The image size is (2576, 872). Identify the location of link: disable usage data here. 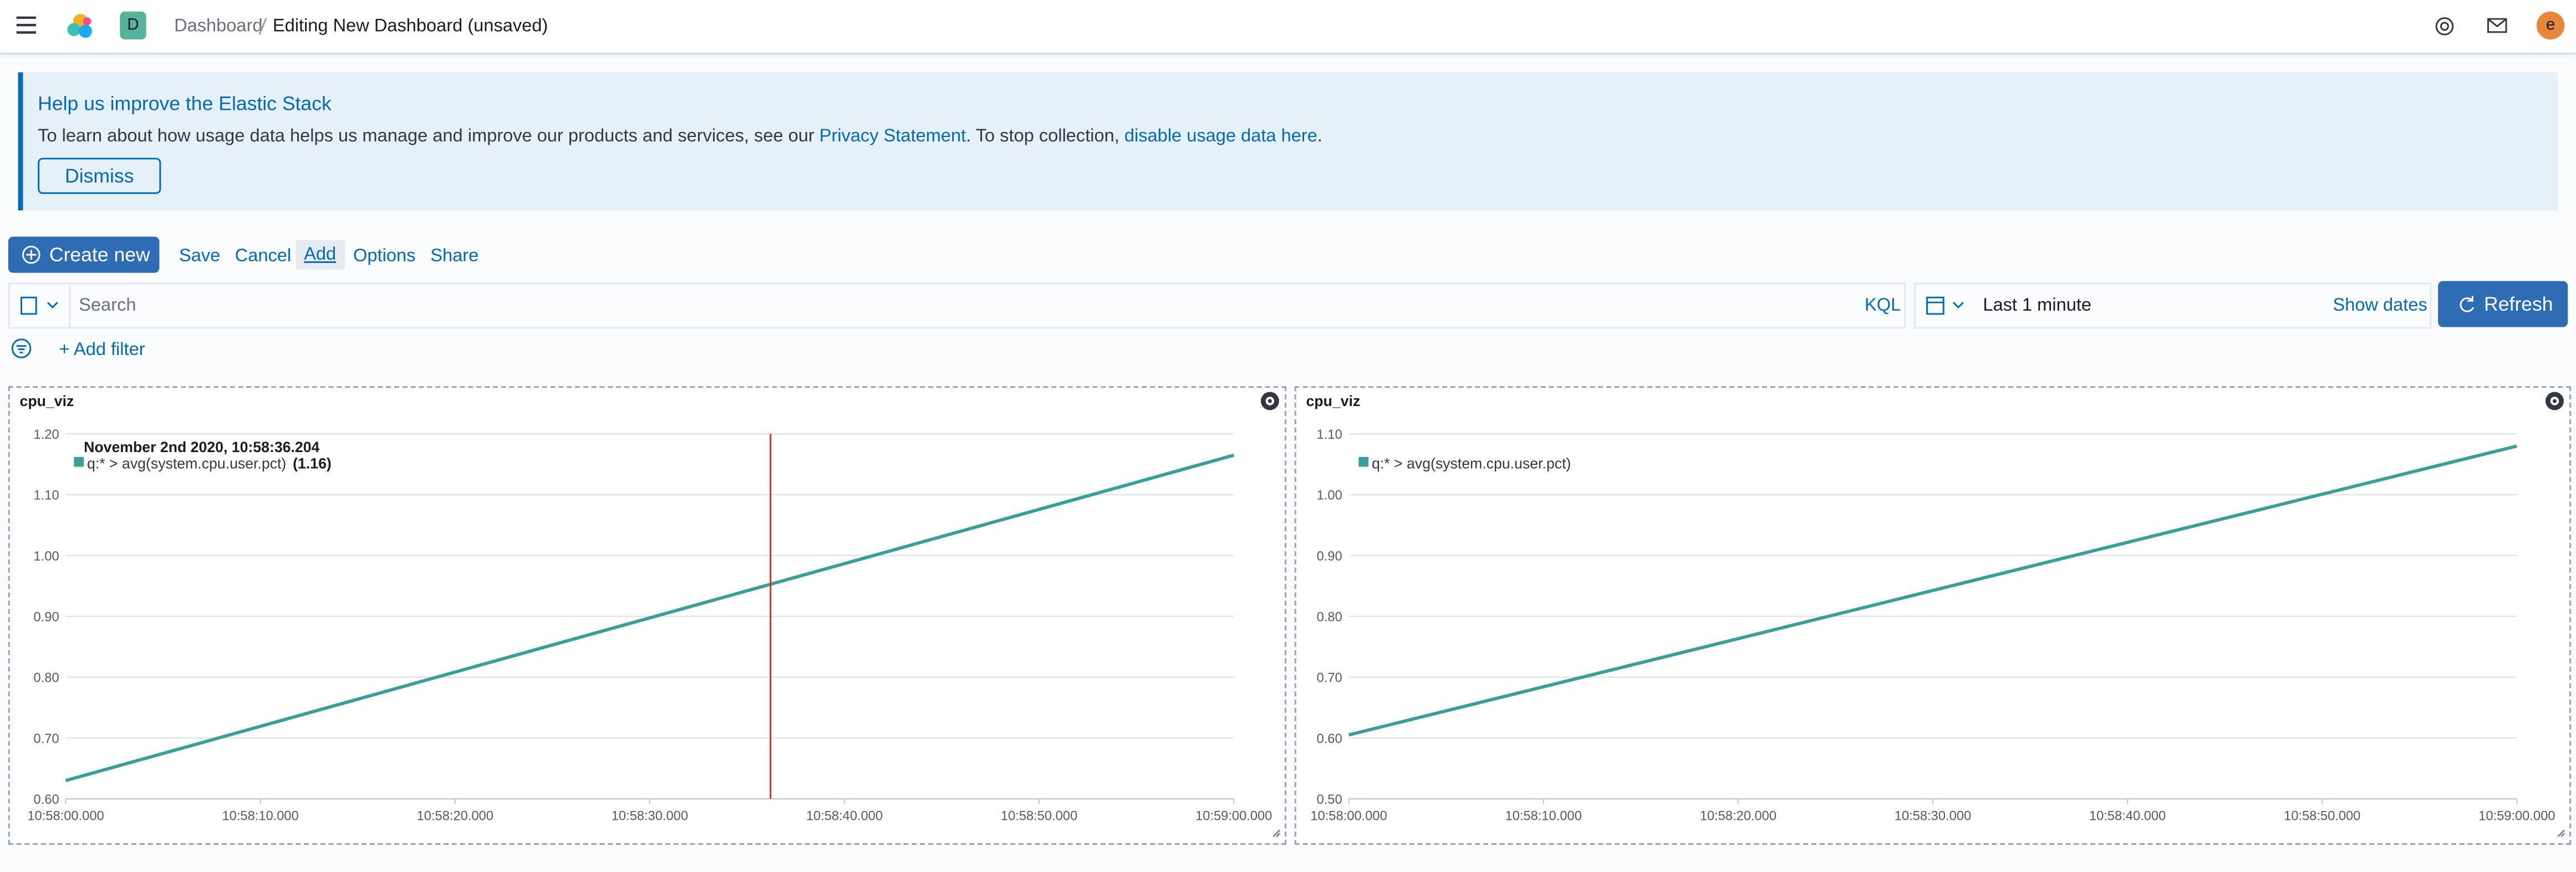
(1220, 136).